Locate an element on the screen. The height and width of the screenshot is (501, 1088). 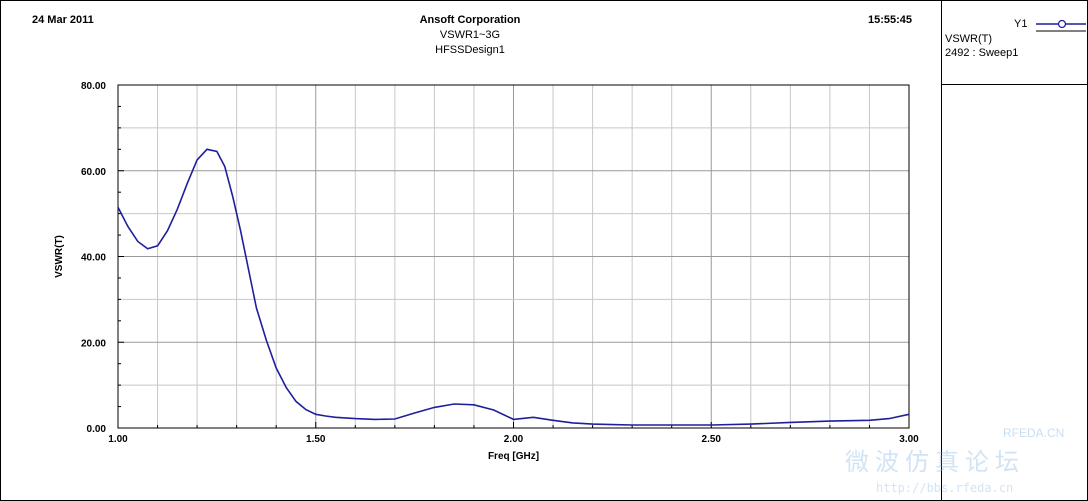
watermark-url: http://bbs.rfeda.cn is located at coordinates (944, 488).